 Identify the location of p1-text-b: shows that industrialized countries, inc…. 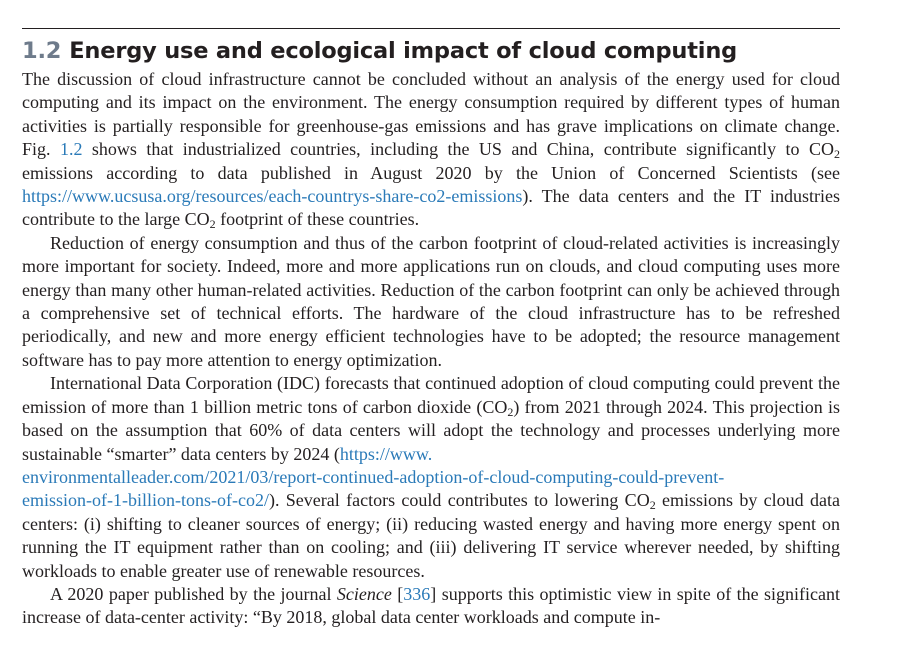
(458, 149).